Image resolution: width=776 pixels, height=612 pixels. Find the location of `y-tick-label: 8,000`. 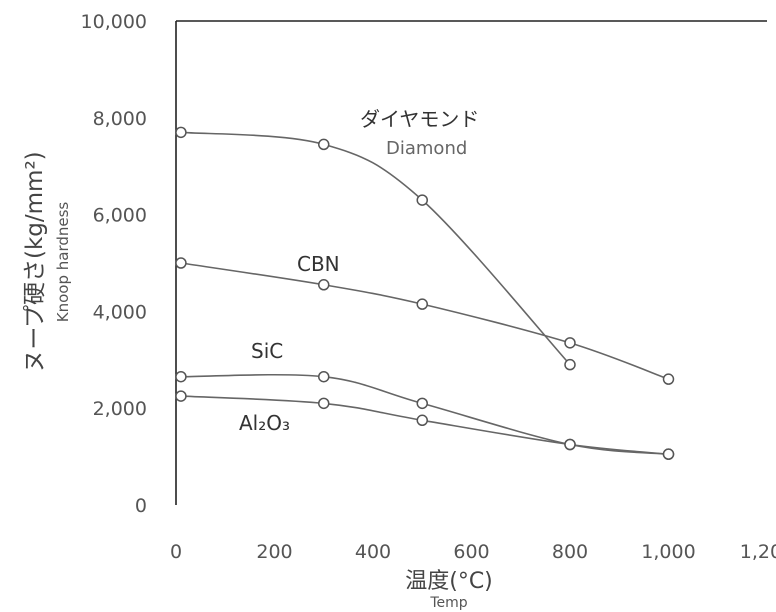

y-tick-label: 8,000 is located at coordinates (120, 119).